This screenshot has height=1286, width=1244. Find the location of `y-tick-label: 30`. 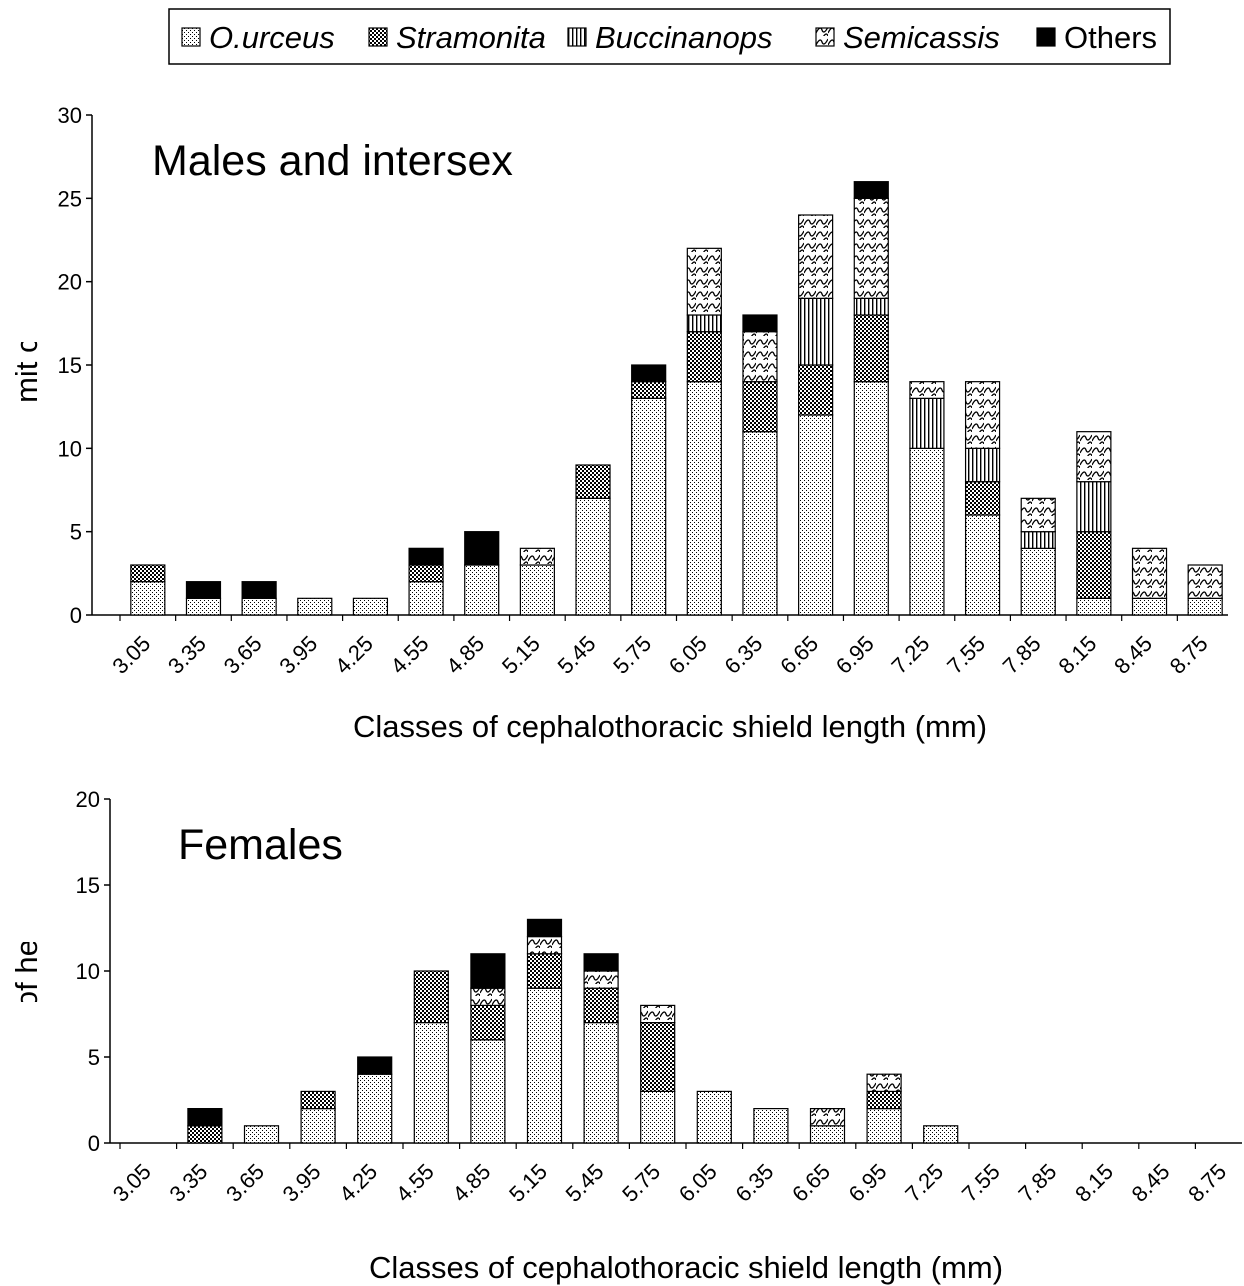

y-tick-label: 30 is located at coordinates (70, 115).